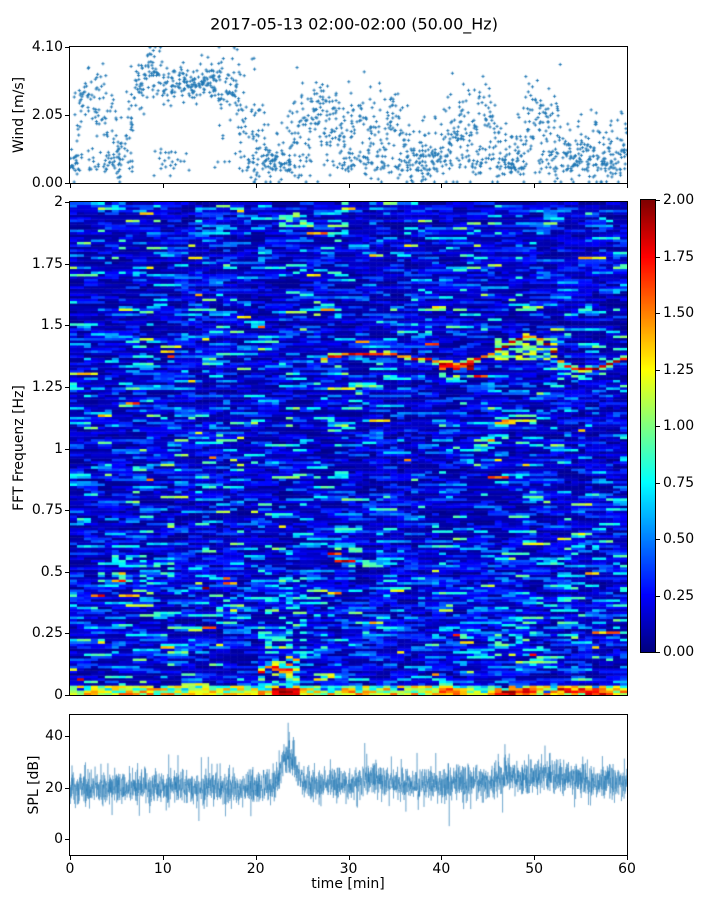 The width and height of the screenshot is (720, 900). What do you see at coordinates (47, 510) in the screenshot?
I see `fft-ytick-label: 0.75` at bounding box center [47, 510].